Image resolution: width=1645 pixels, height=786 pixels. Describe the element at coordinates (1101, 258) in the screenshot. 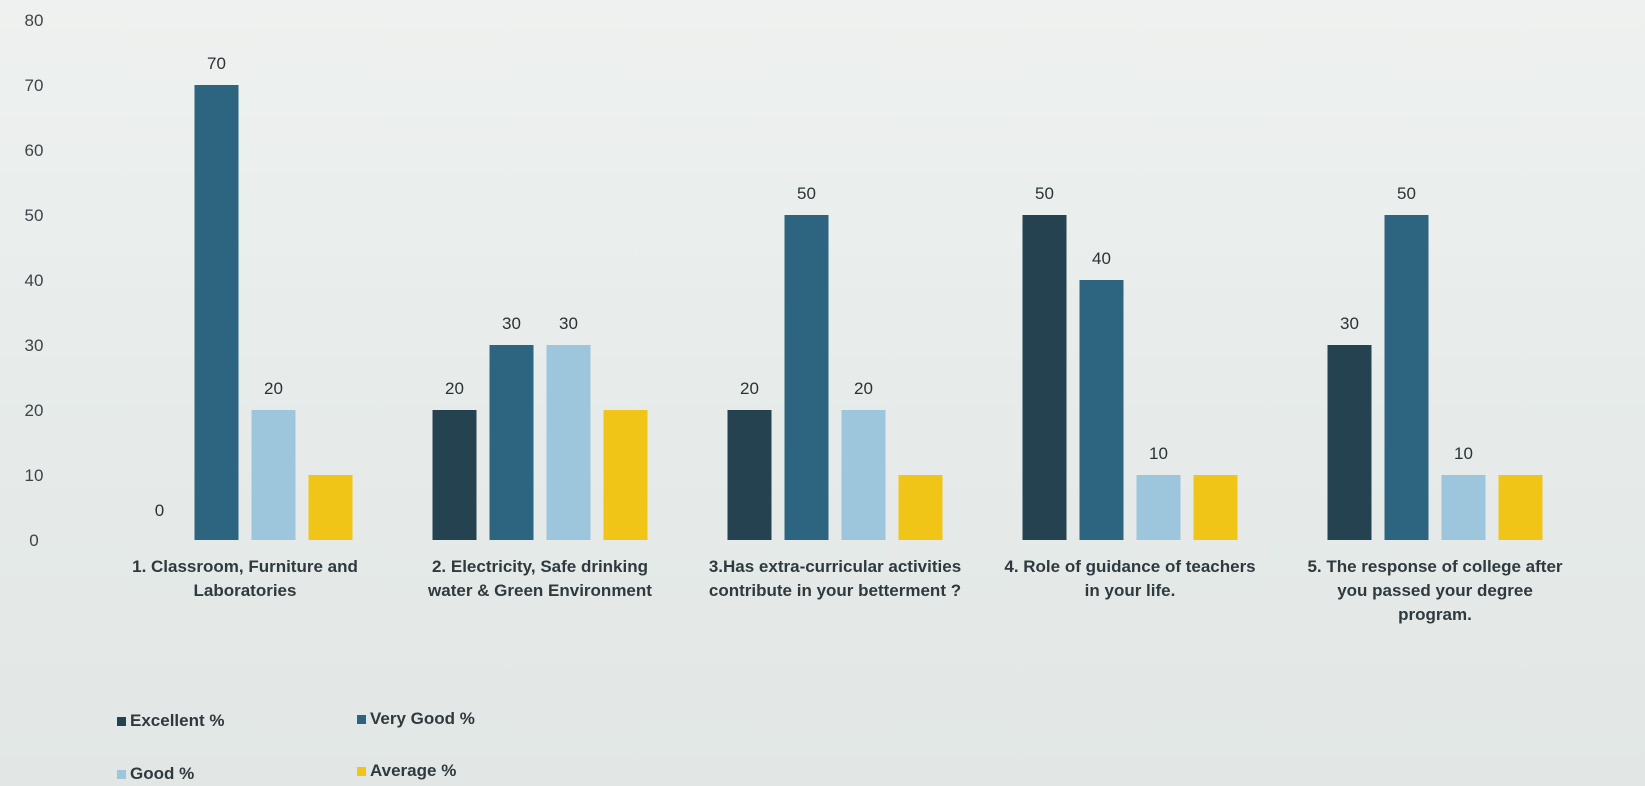

I see `data-label: 40` at that location.